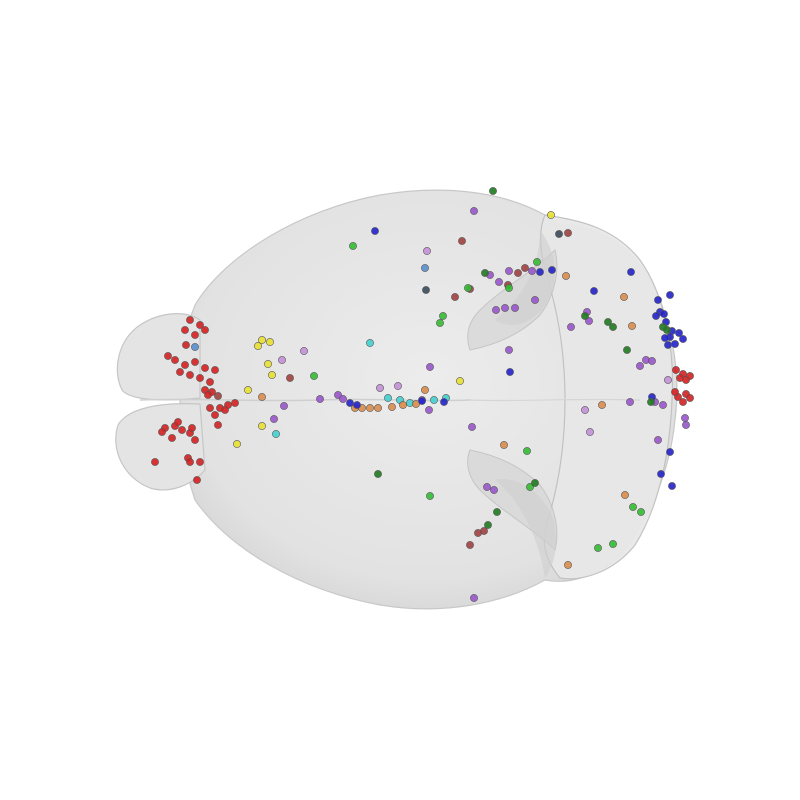 The width and height of the screenshot is (800, 800). What do you see at coordinates (158, 357) in the screenshot?
I see `olfactory-bulb-upper` at bounding box center [158, 357].